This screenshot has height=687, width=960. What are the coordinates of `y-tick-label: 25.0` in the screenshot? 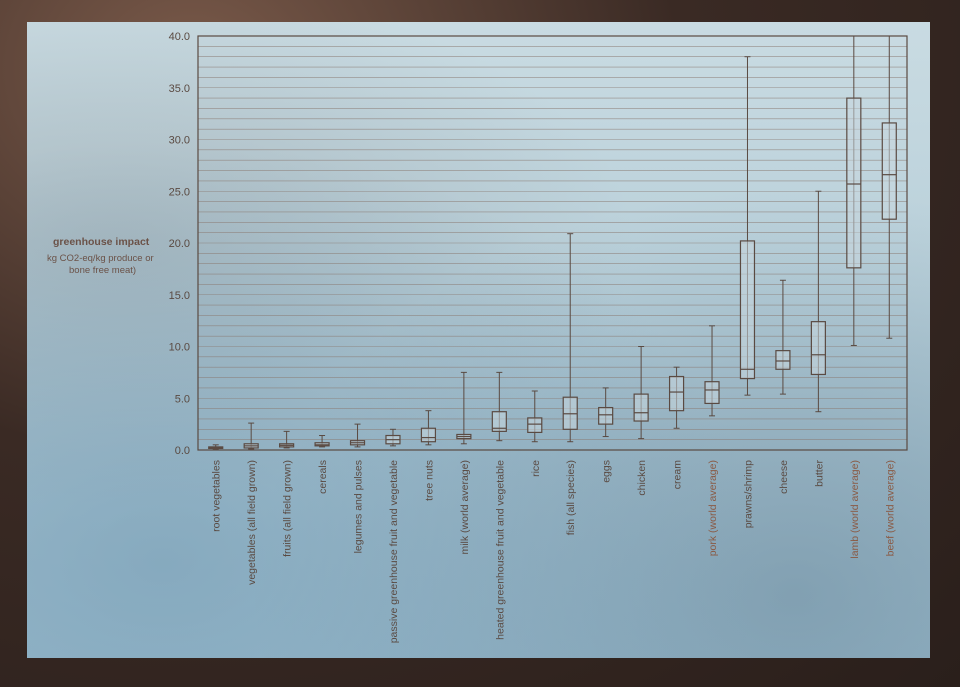 It's located at (179, 192).